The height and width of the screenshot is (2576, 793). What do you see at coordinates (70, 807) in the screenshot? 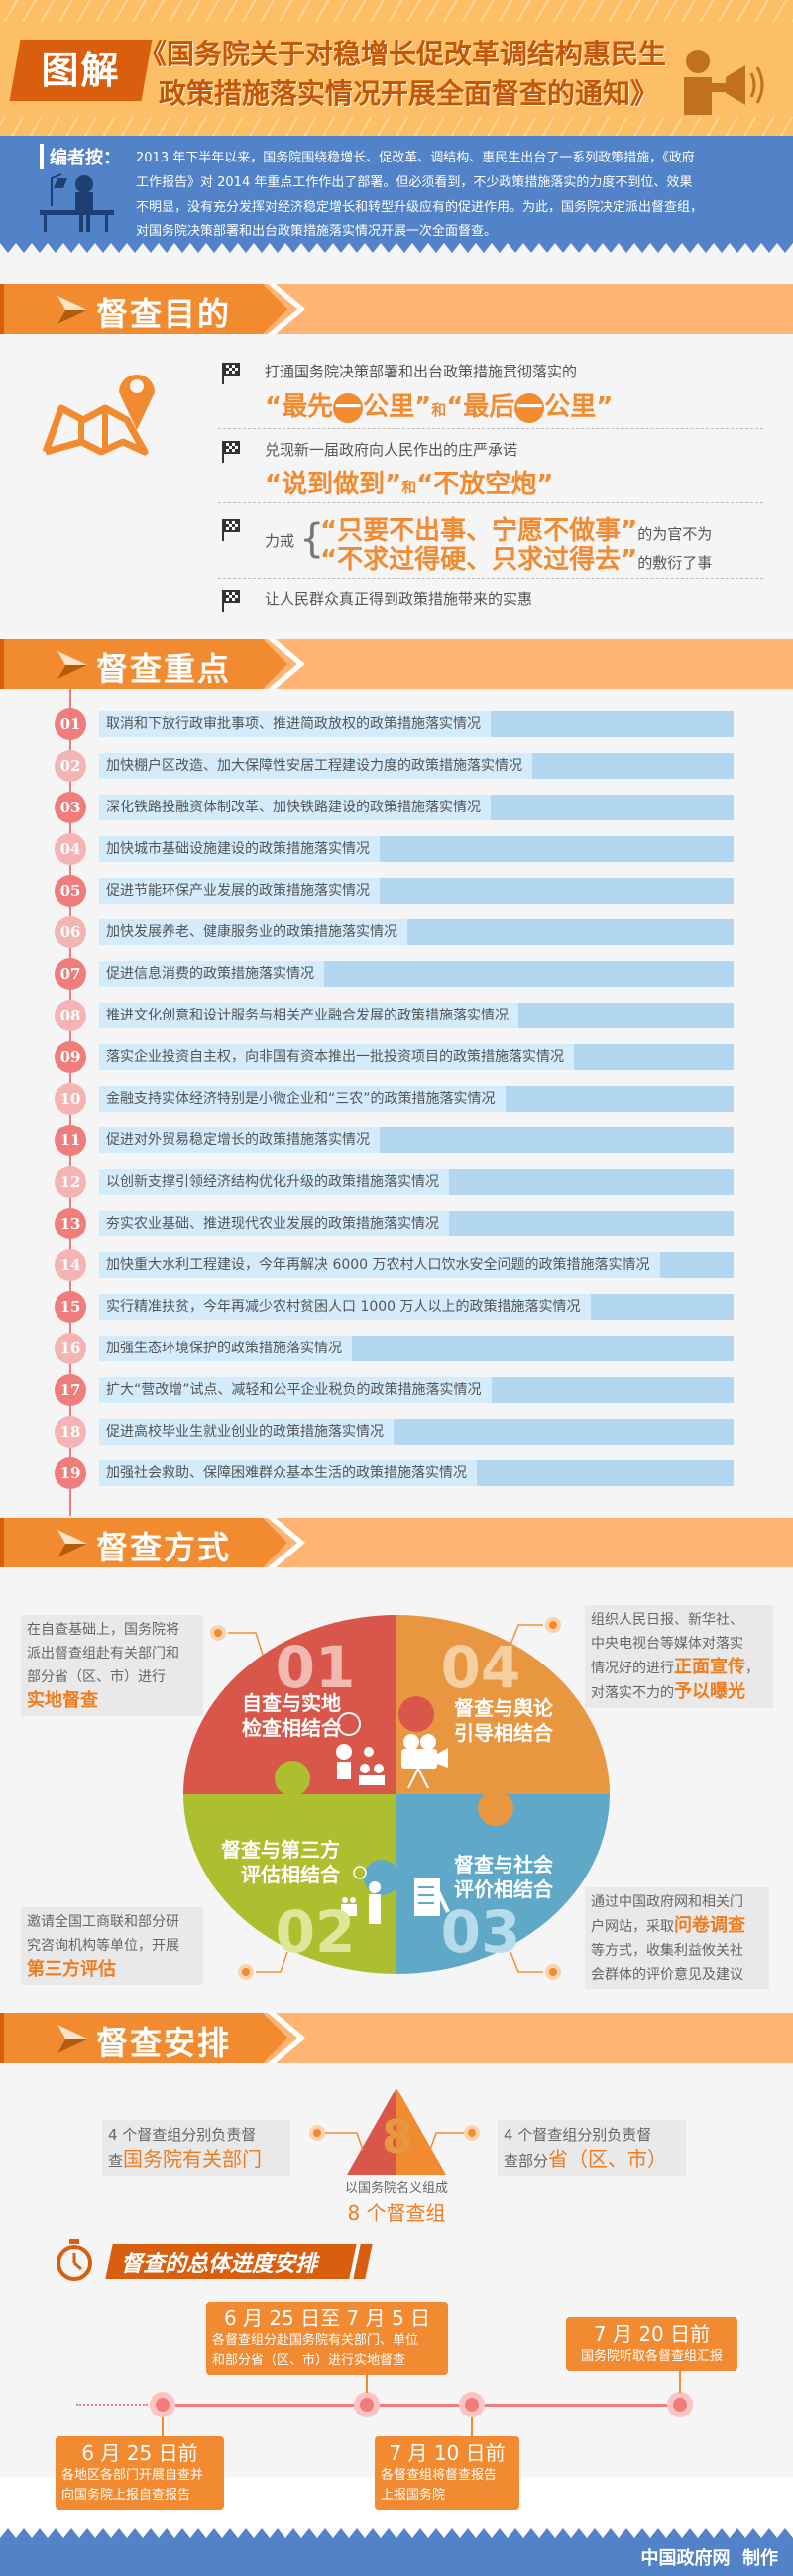
I see `item-number-badge: 03` at bounding box center [70, 807].